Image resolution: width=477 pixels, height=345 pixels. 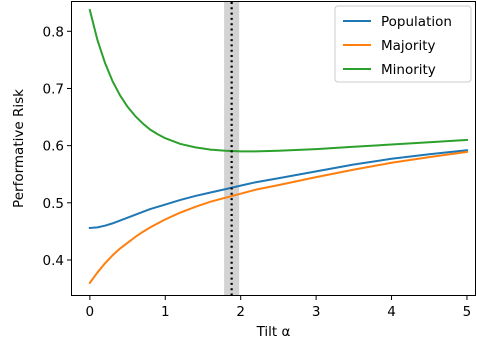 I want to click on x-axis-ticks: 0 1 2 3 4 5, so click(x=279, y=308).